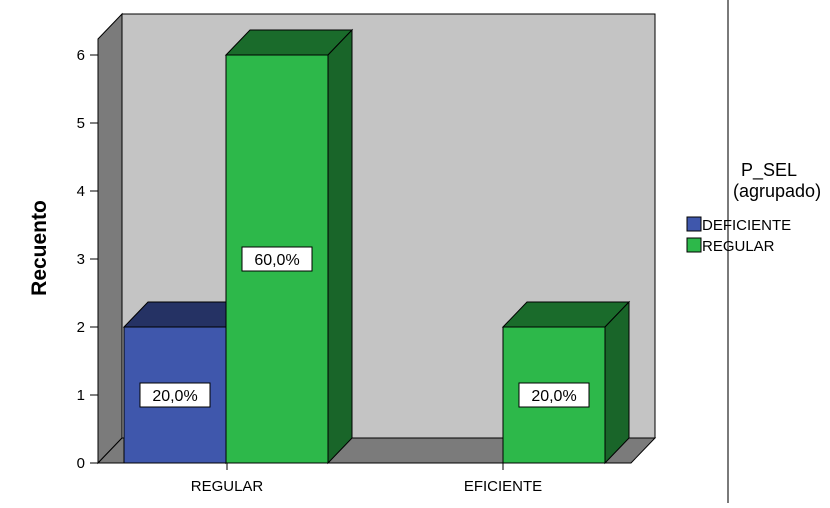 The height and width of the screenshot is (508, 830). I want to click on y-tick-label: 2, so click(81, 327).